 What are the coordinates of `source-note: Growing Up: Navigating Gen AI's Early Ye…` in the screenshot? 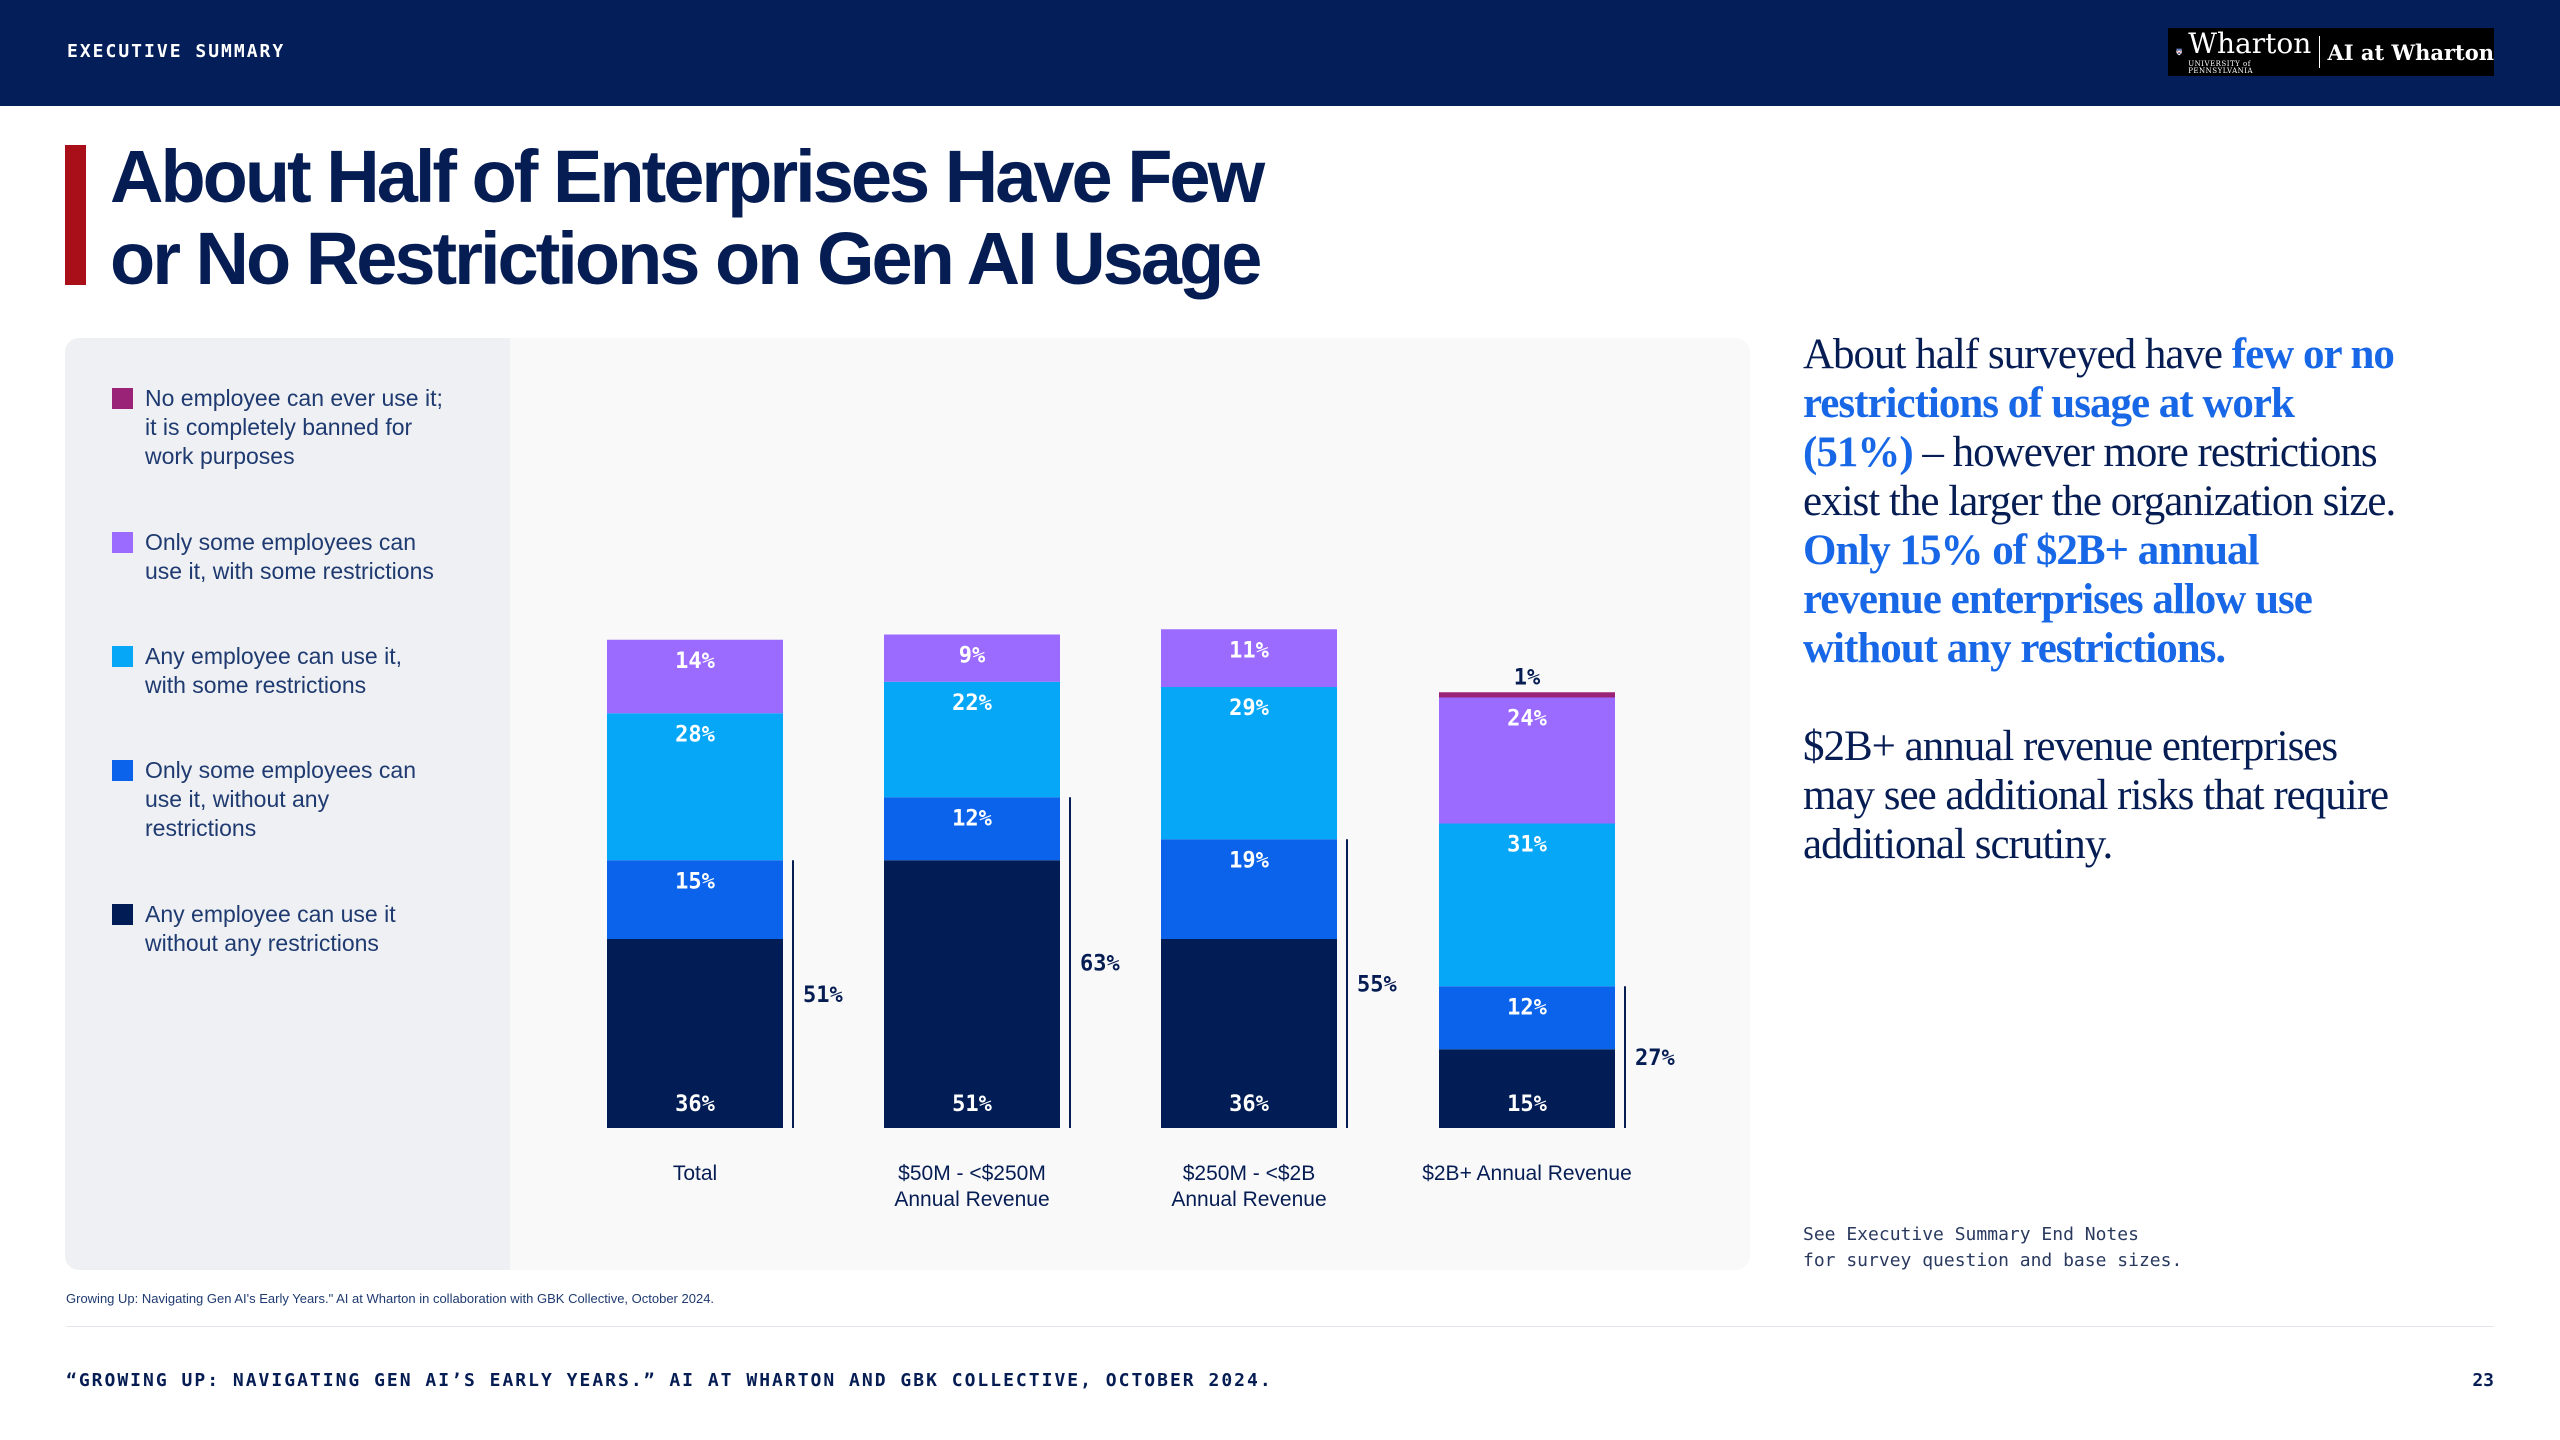 It's located at (390, 1298).